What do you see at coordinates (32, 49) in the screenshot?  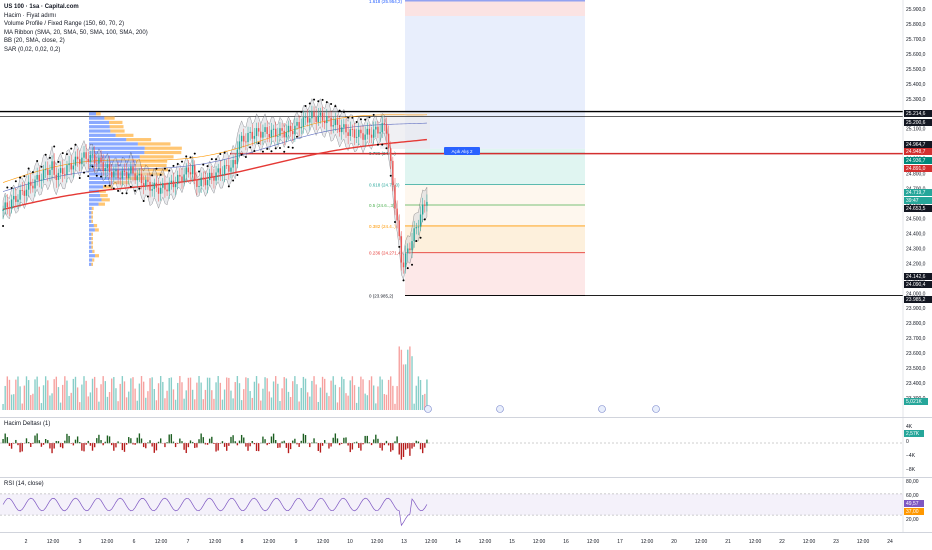 I see `legend-sar: SAR (0,02, 0,02, 0,2)` at bounding box center [32, 49].